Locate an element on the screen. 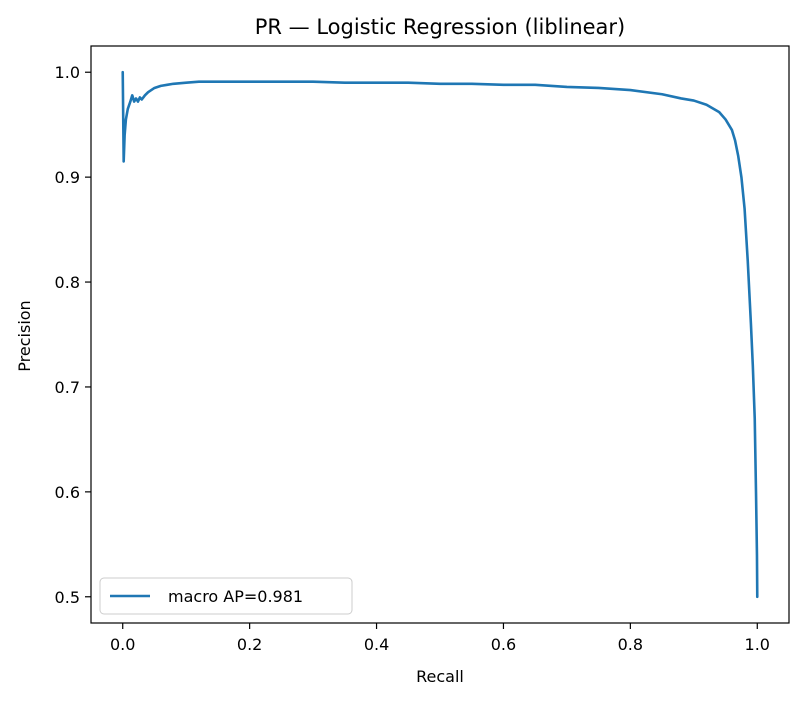  x-tick-label: 0.6 is located at coordinates (503, 644).